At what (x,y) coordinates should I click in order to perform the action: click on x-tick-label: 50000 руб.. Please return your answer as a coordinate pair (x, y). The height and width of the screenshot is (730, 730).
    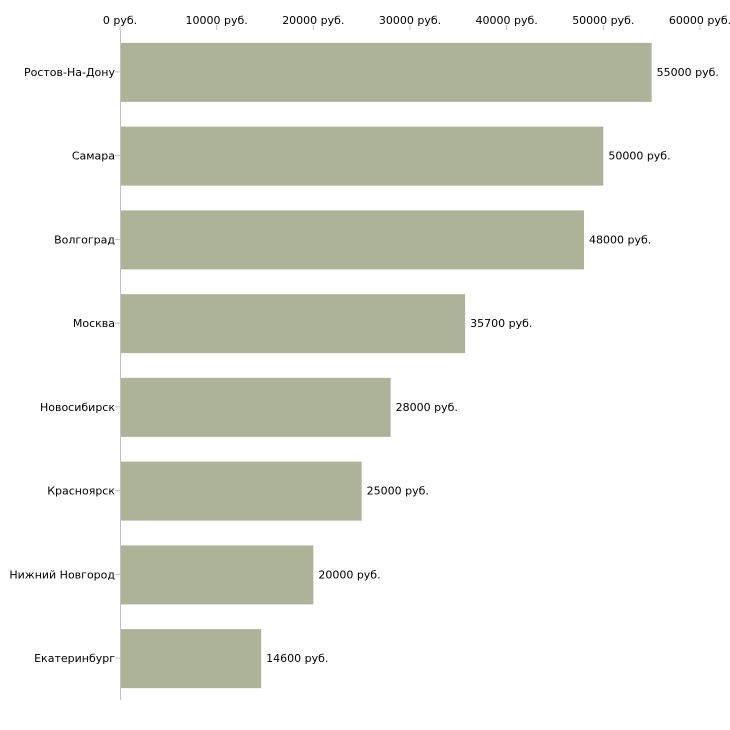
    Looking at the image, I should click on (603, 20).